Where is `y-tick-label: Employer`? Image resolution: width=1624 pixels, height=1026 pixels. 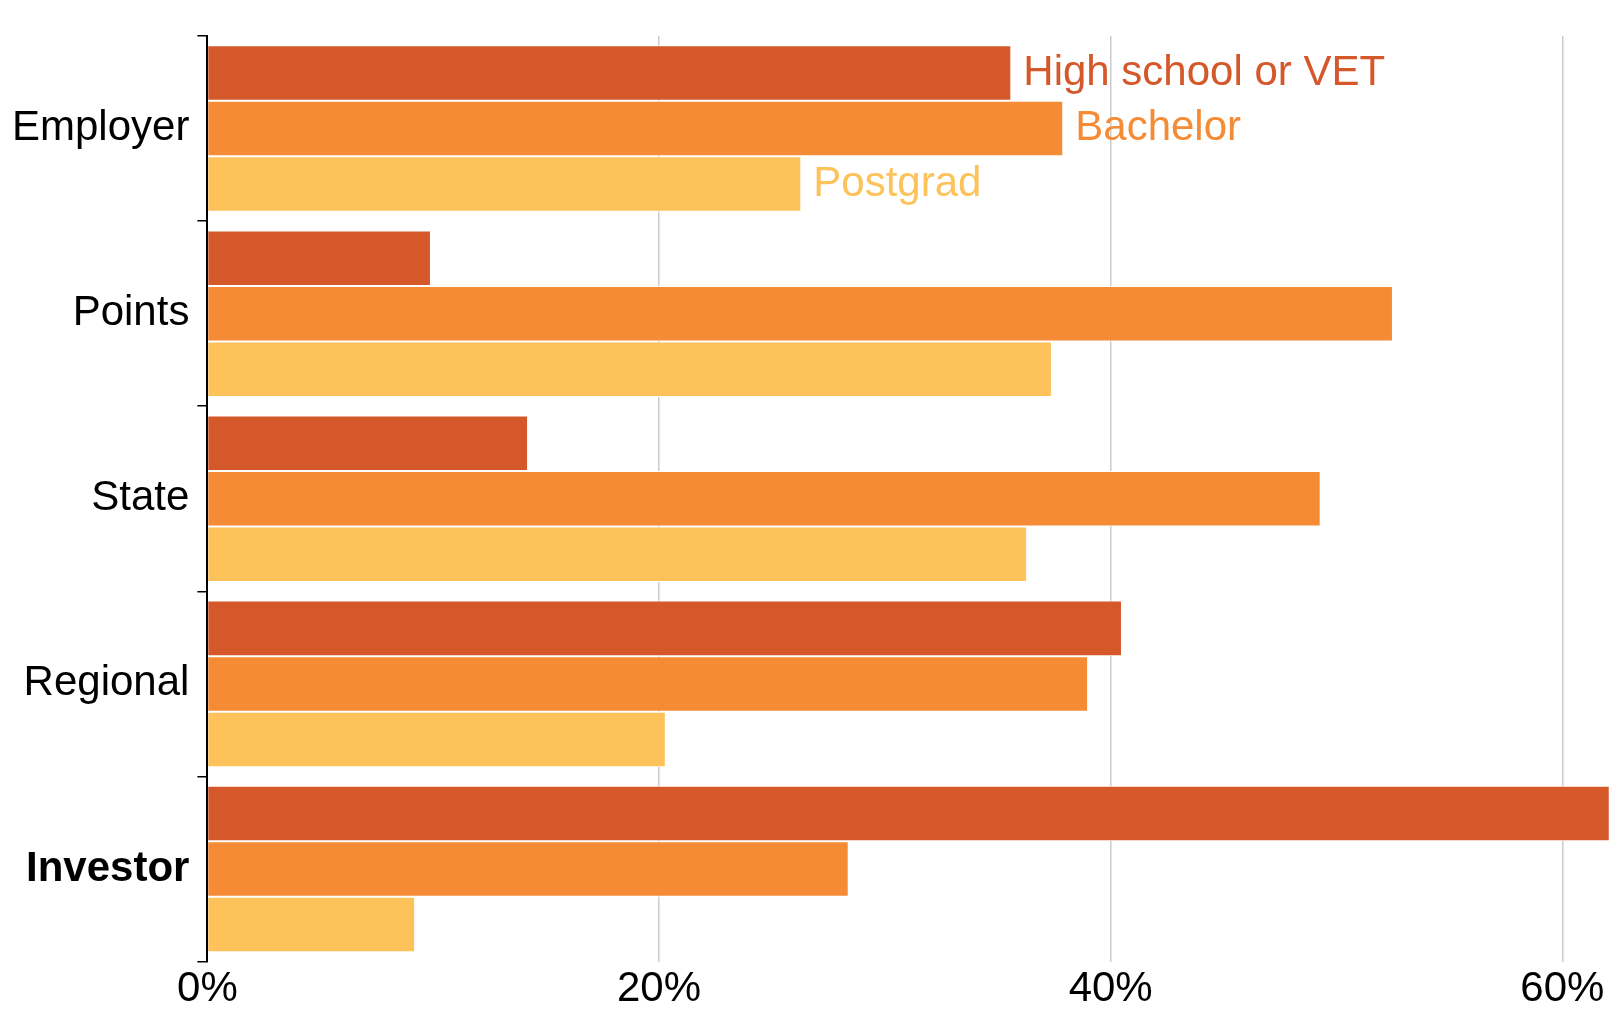 y-tick-label: Employer is located at coordinates (100, 126).